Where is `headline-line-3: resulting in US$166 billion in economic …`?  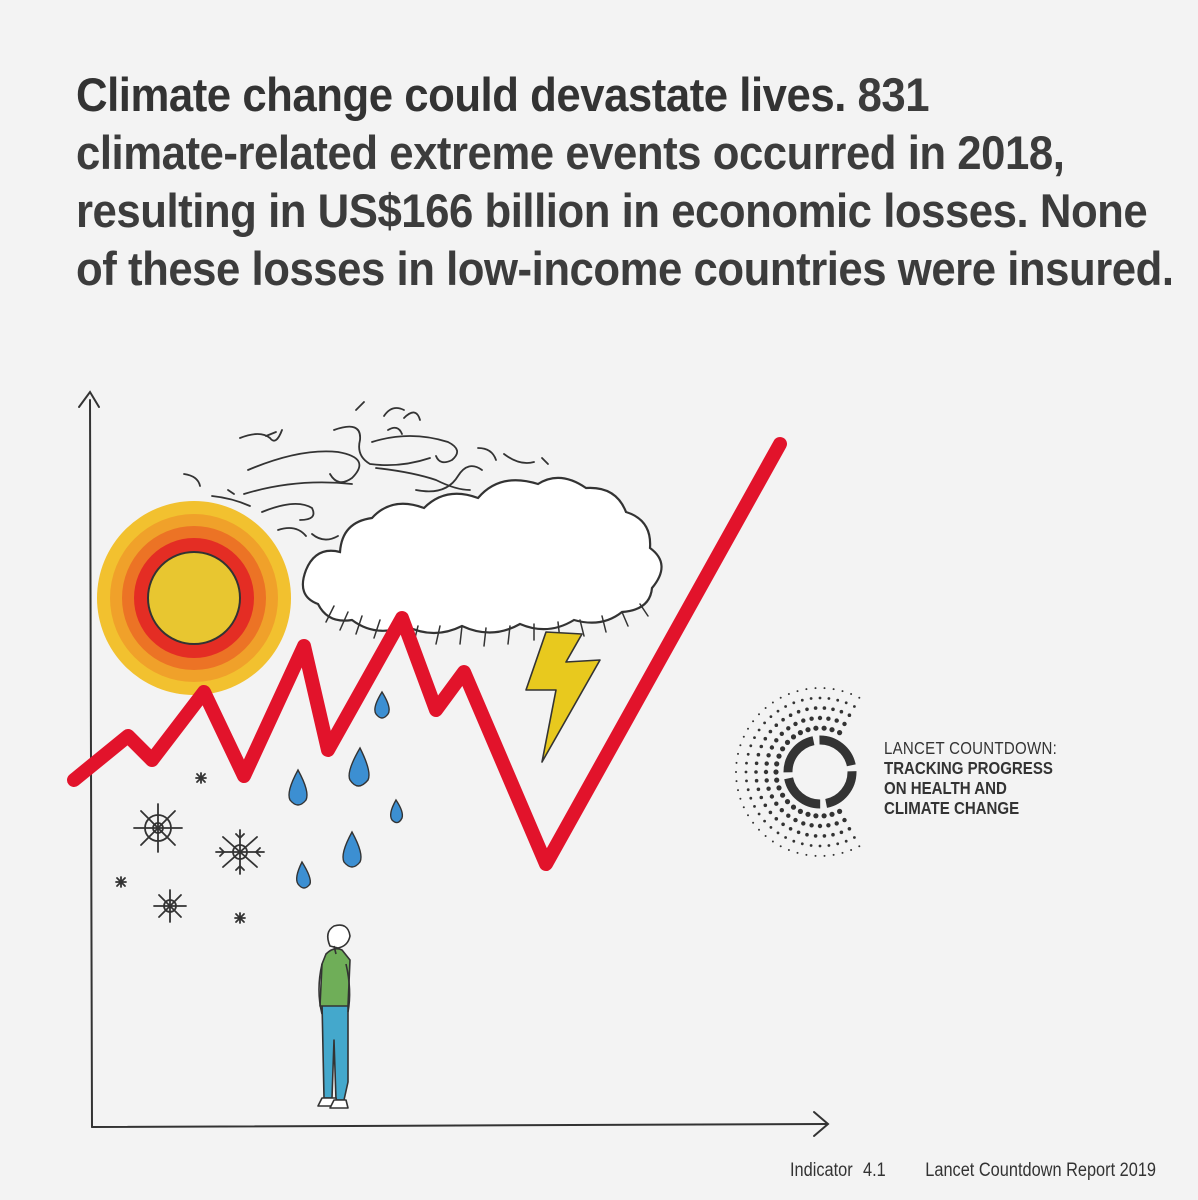
headline-line-3: resulting in US$166 billion in economic … is located at coordinates (612, 210).